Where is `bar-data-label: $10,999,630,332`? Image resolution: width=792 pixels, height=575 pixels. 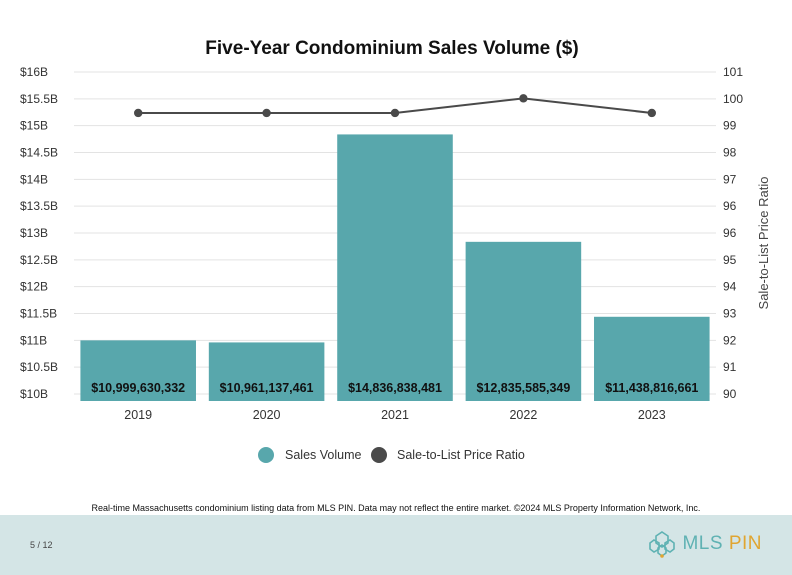
bar-data-label: $10,999,630,332 is located at coordinates (138, 388).